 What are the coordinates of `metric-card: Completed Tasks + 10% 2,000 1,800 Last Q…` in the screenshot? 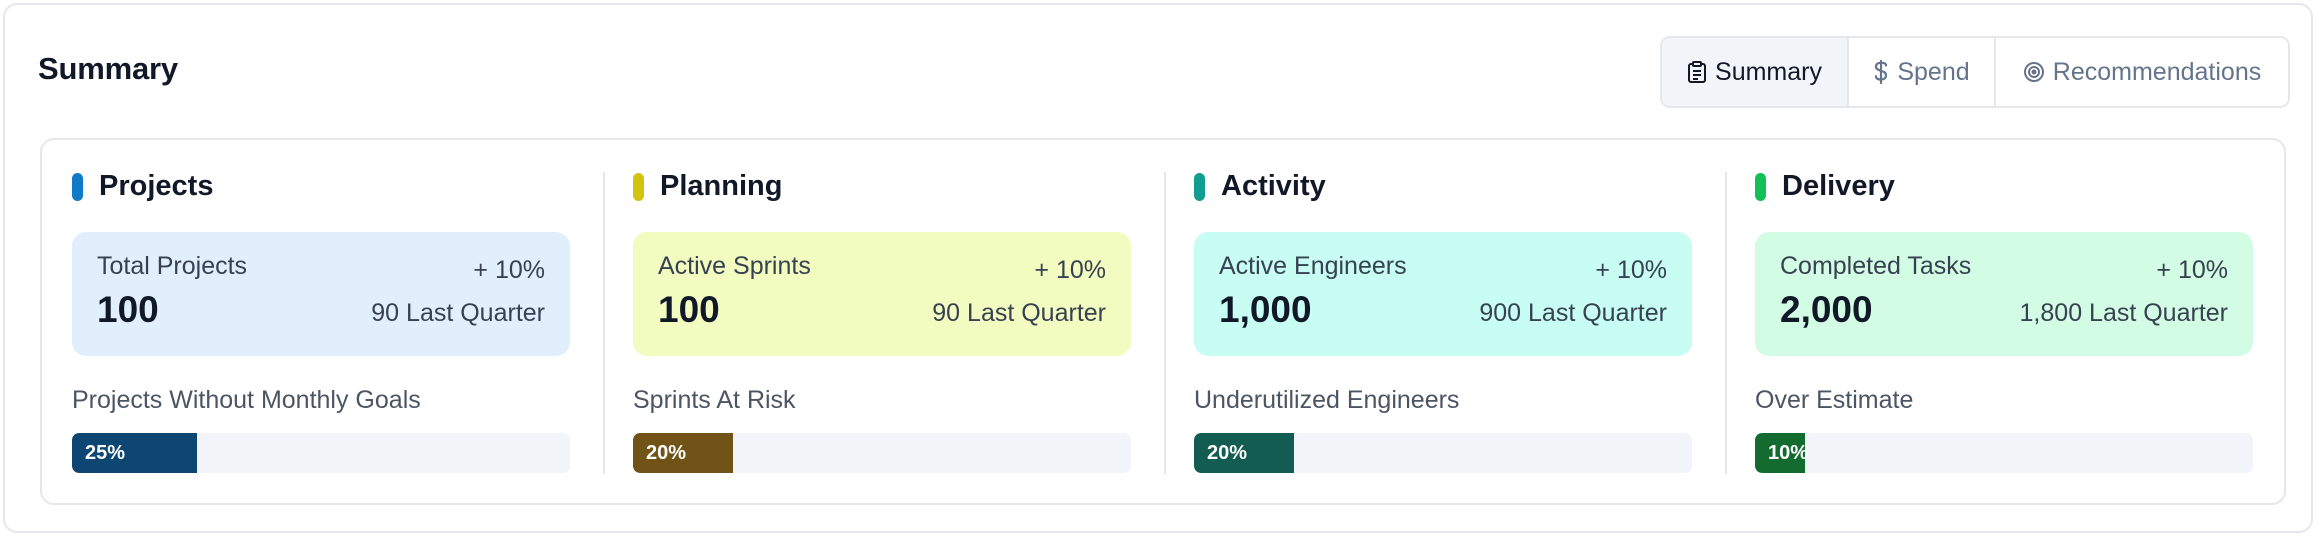 It's located at (2004, 294).